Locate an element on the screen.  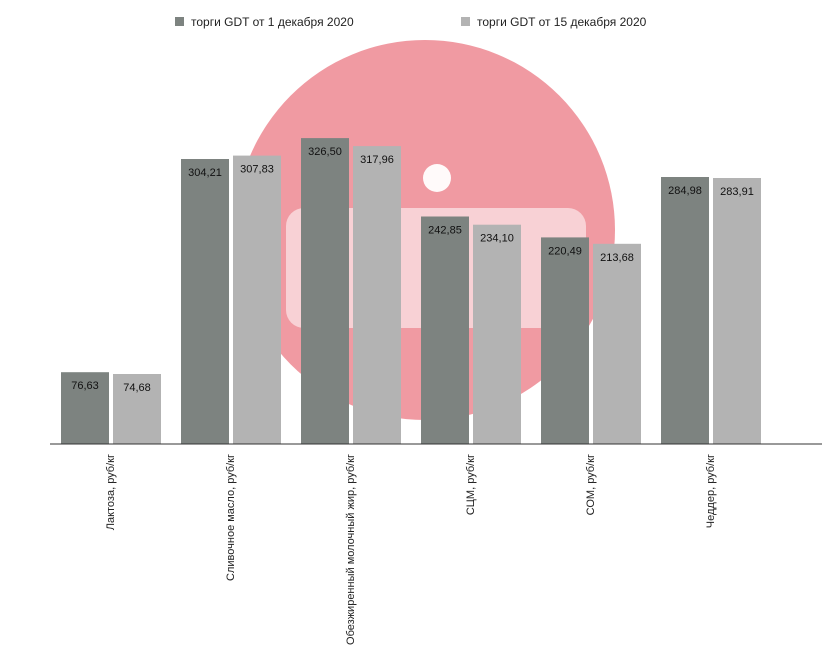
legend-label-series-2: торги GDT от 15 декабря 2020 is located at coordinates (562, 22).